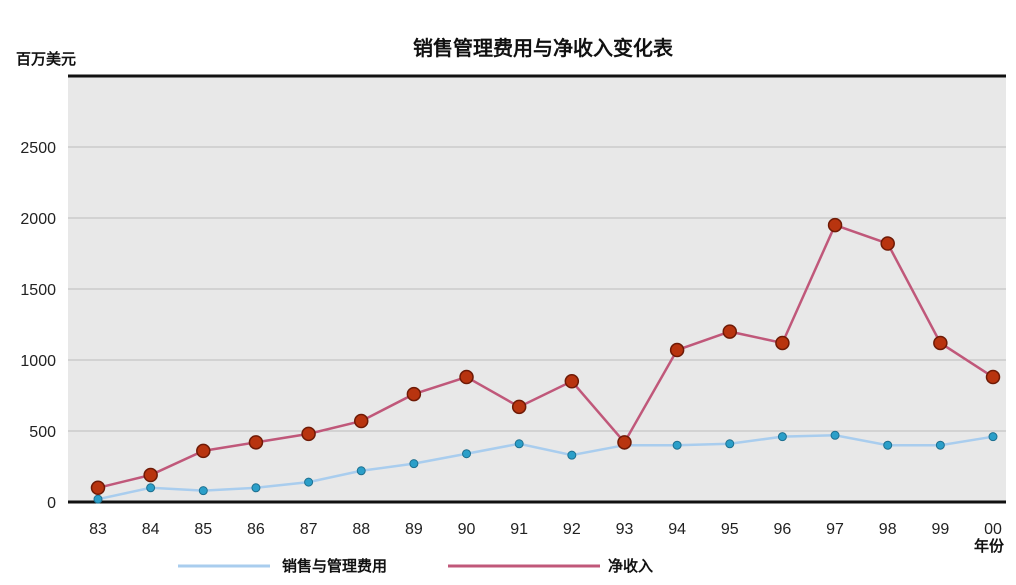  Describe the element at coordinates (38, 361) in the screenshot. I see `y-tick-label: 1000` at that location.